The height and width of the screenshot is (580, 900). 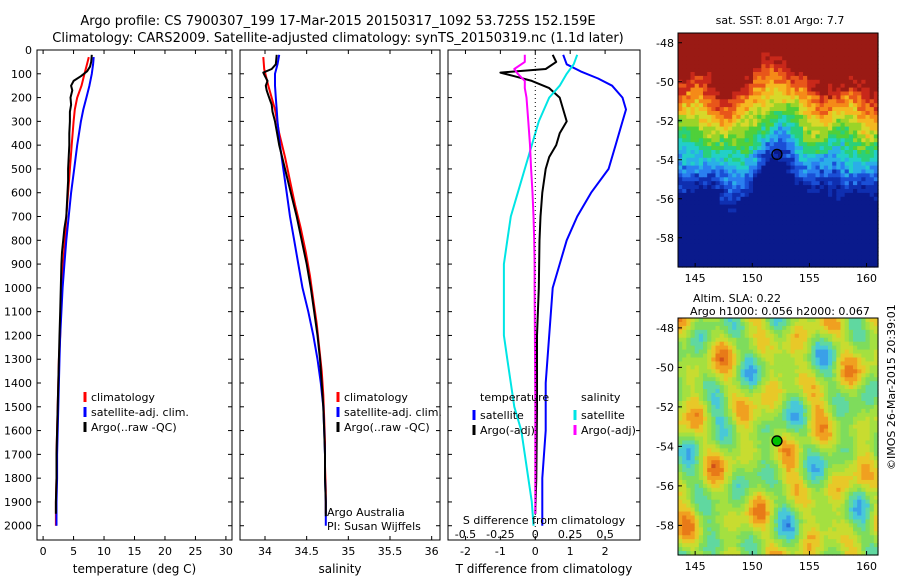 What do you see at coordinates (21, 121) in the screenshot?
I see `depth-tick-label: 300` at bounding box center [21, 121].